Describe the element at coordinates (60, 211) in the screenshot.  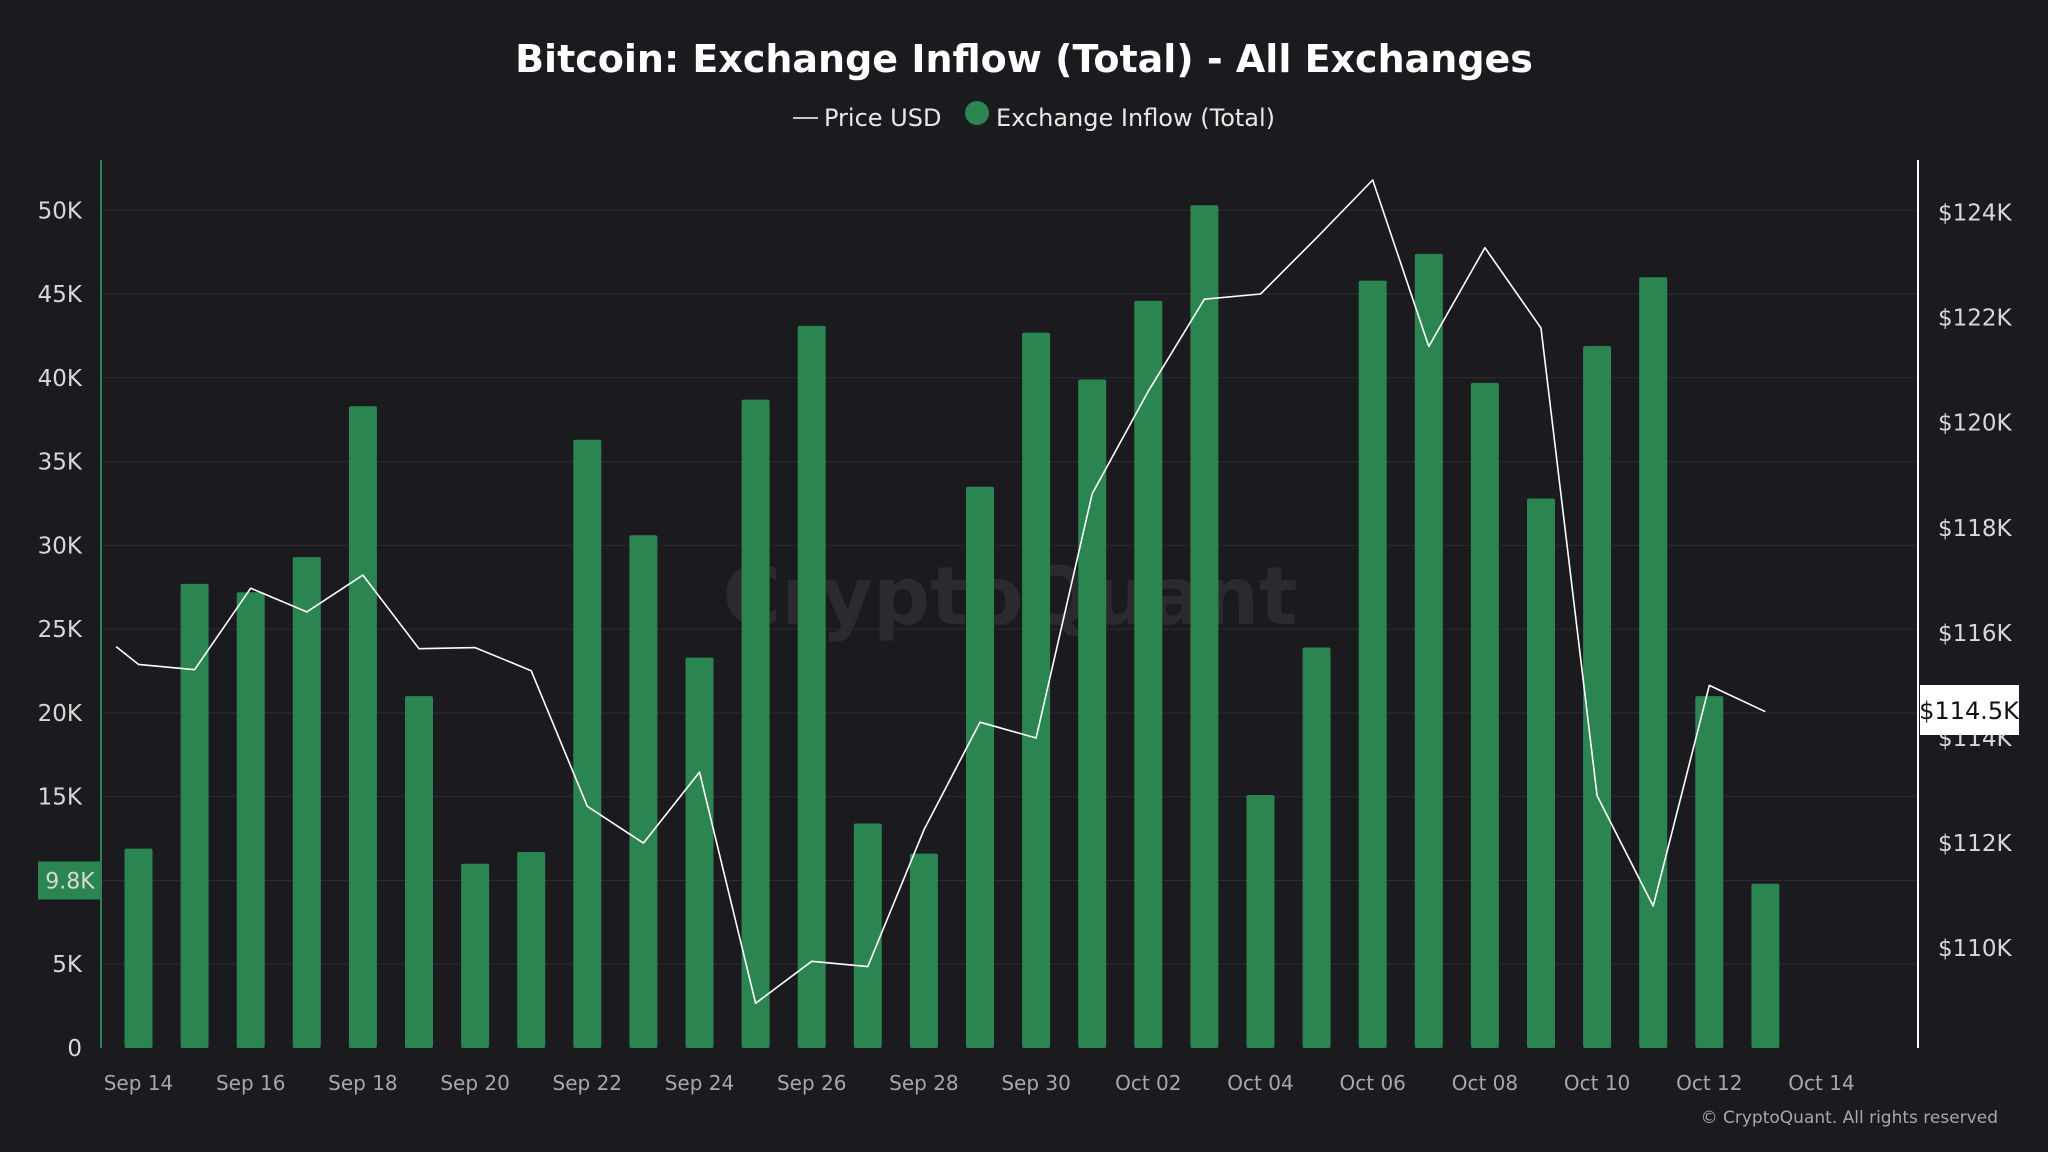
I see `y-left-tick-label: 50K` at that location.